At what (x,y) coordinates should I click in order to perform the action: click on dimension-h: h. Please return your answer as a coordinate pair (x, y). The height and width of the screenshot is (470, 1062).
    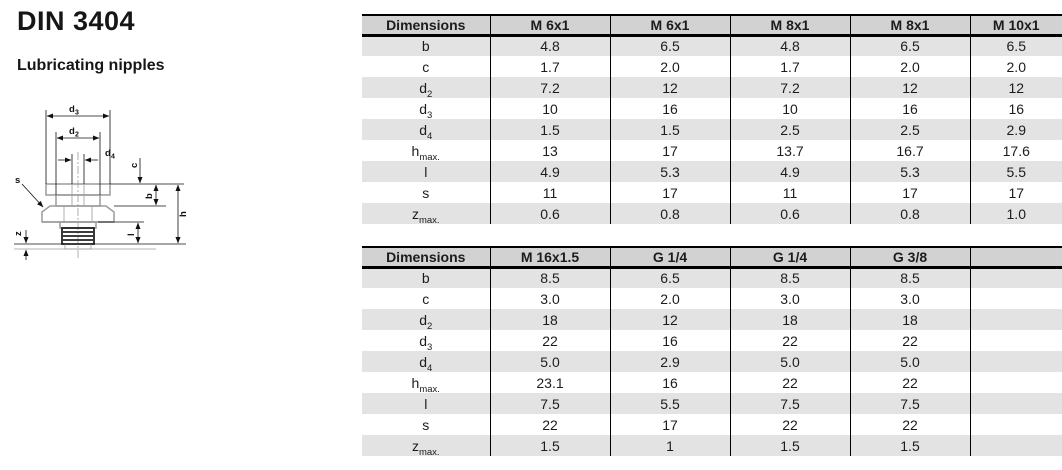
    Looking at the image, I should click on (177, 213).